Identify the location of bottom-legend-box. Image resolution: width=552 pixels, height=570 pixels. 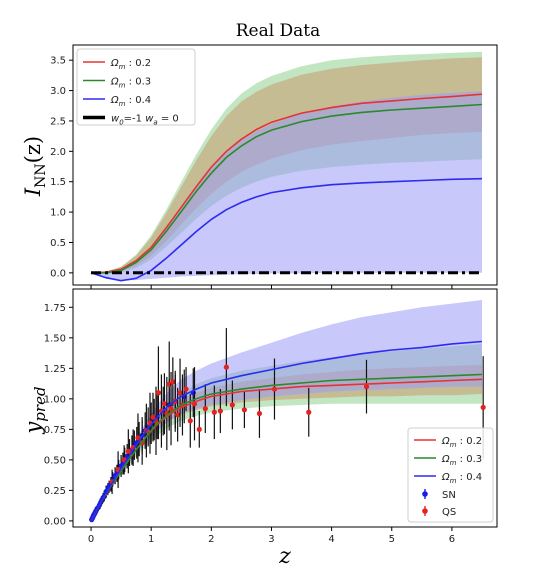
(450, 475).